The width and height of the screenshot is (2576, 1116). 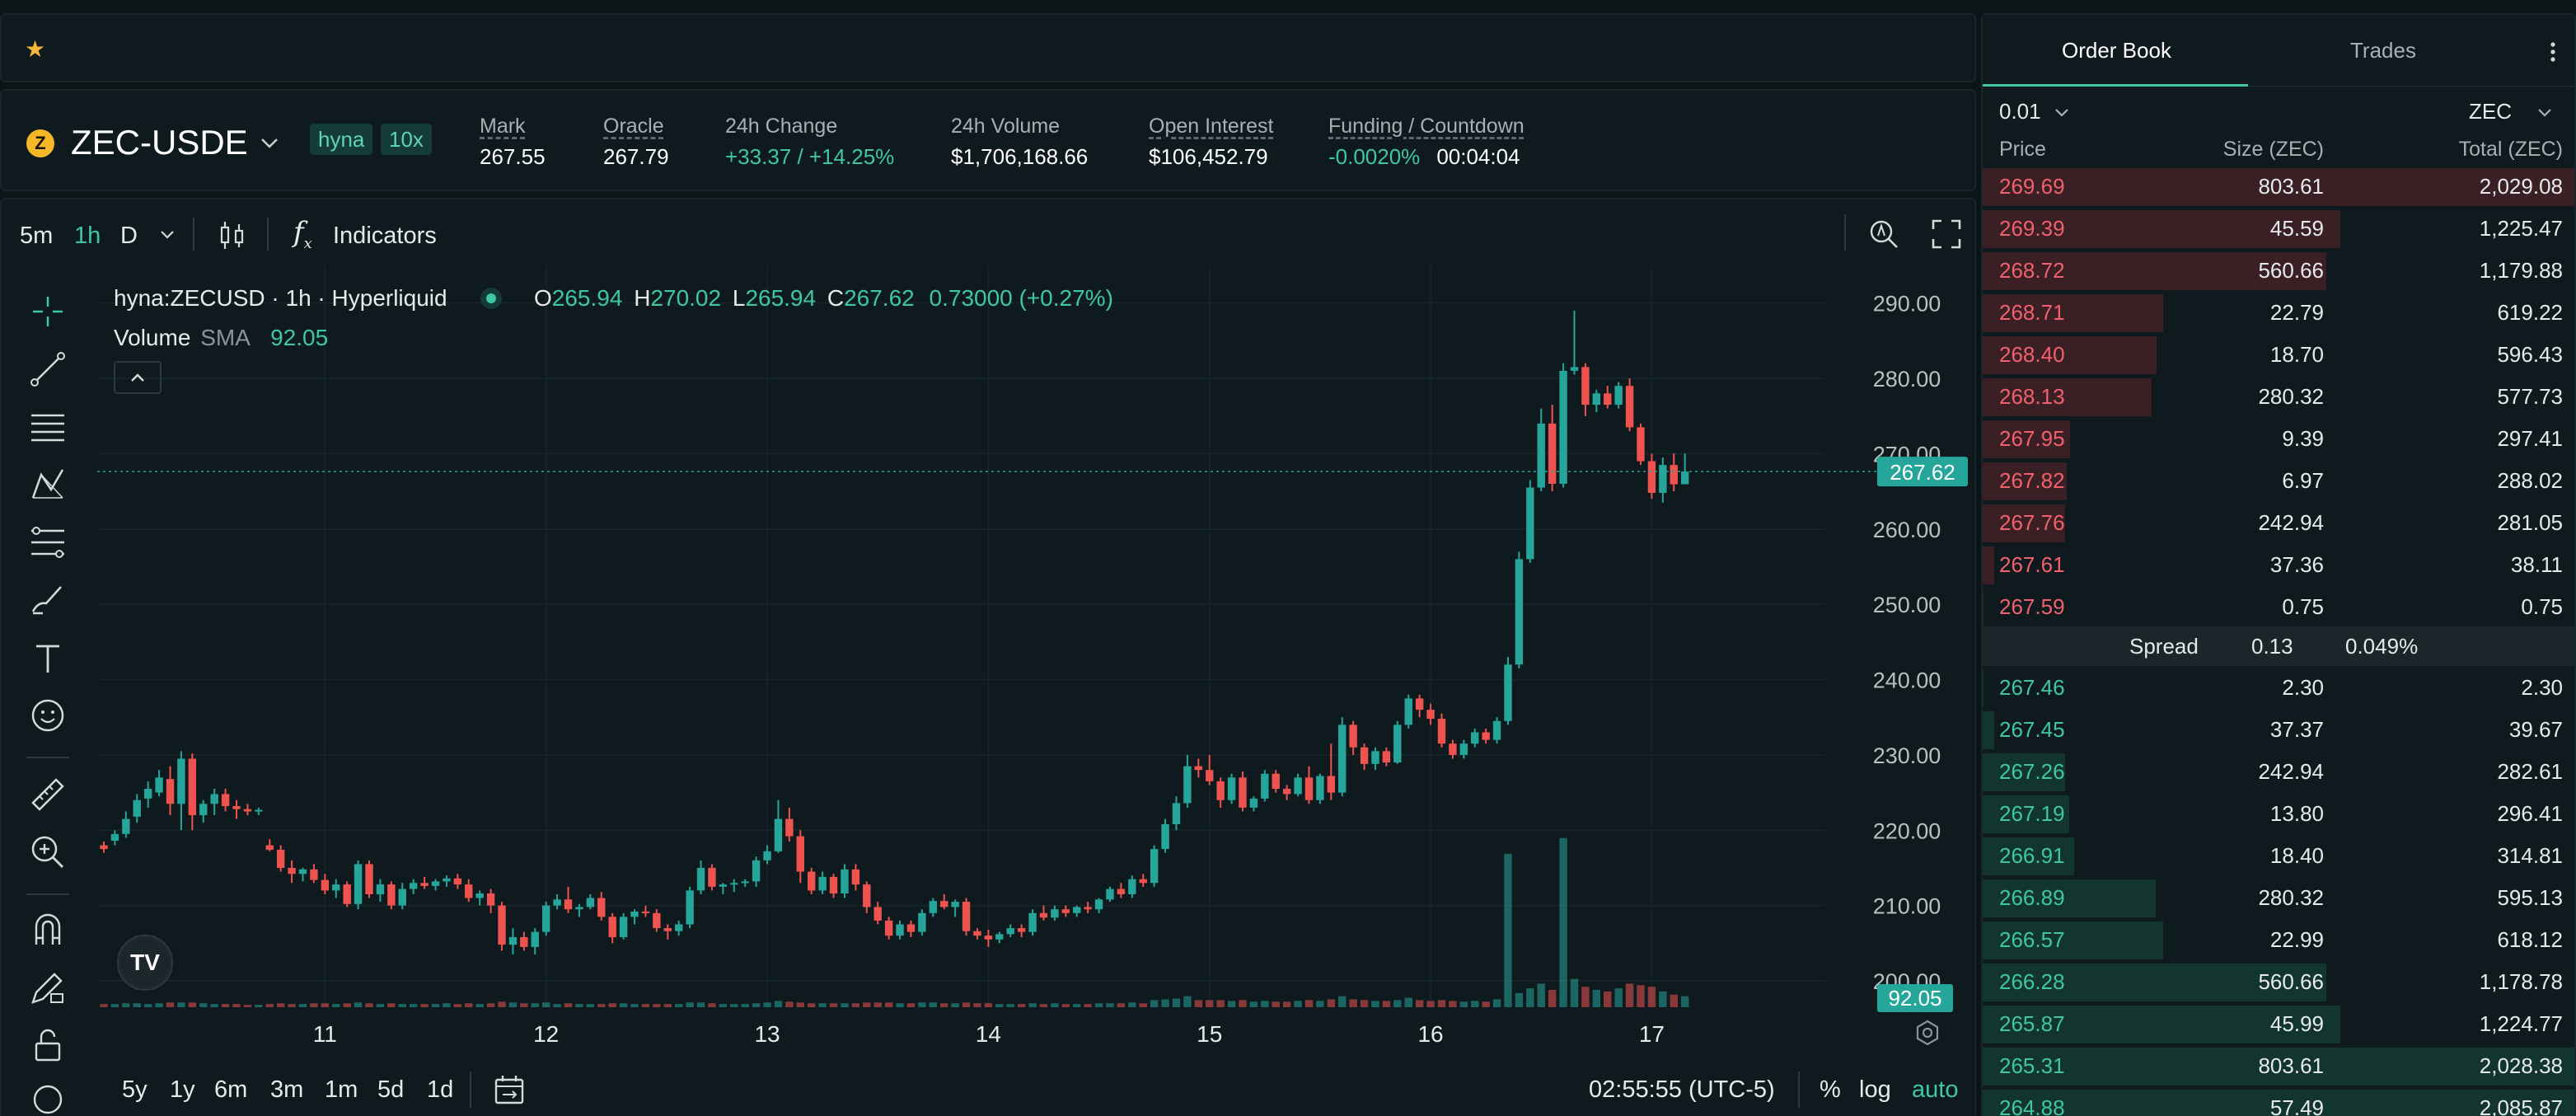 I want to click on collapse-legend-button, so click(x=138, y=377).